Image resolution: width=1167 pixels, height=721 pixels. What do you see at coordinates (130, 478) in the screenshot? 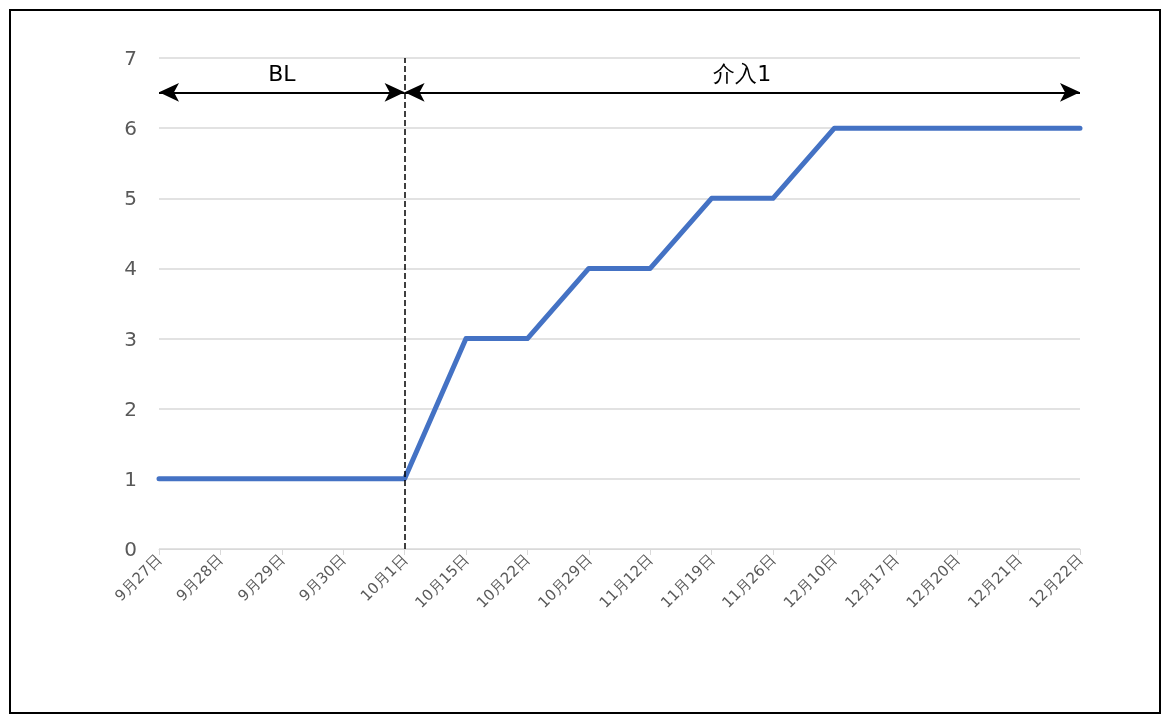
I see `y-tick-label: 1` at bounding box center [130, 478].